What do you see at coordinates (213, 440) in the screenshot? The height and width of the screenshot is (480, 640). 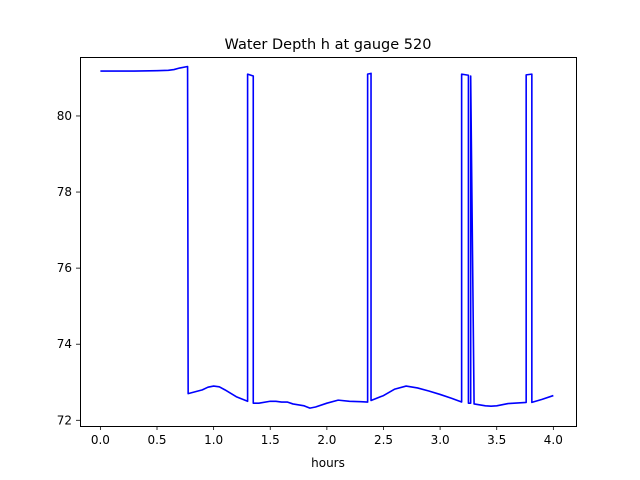 I see `x-tick-label: 1.0` at bounding box center [213, 440].